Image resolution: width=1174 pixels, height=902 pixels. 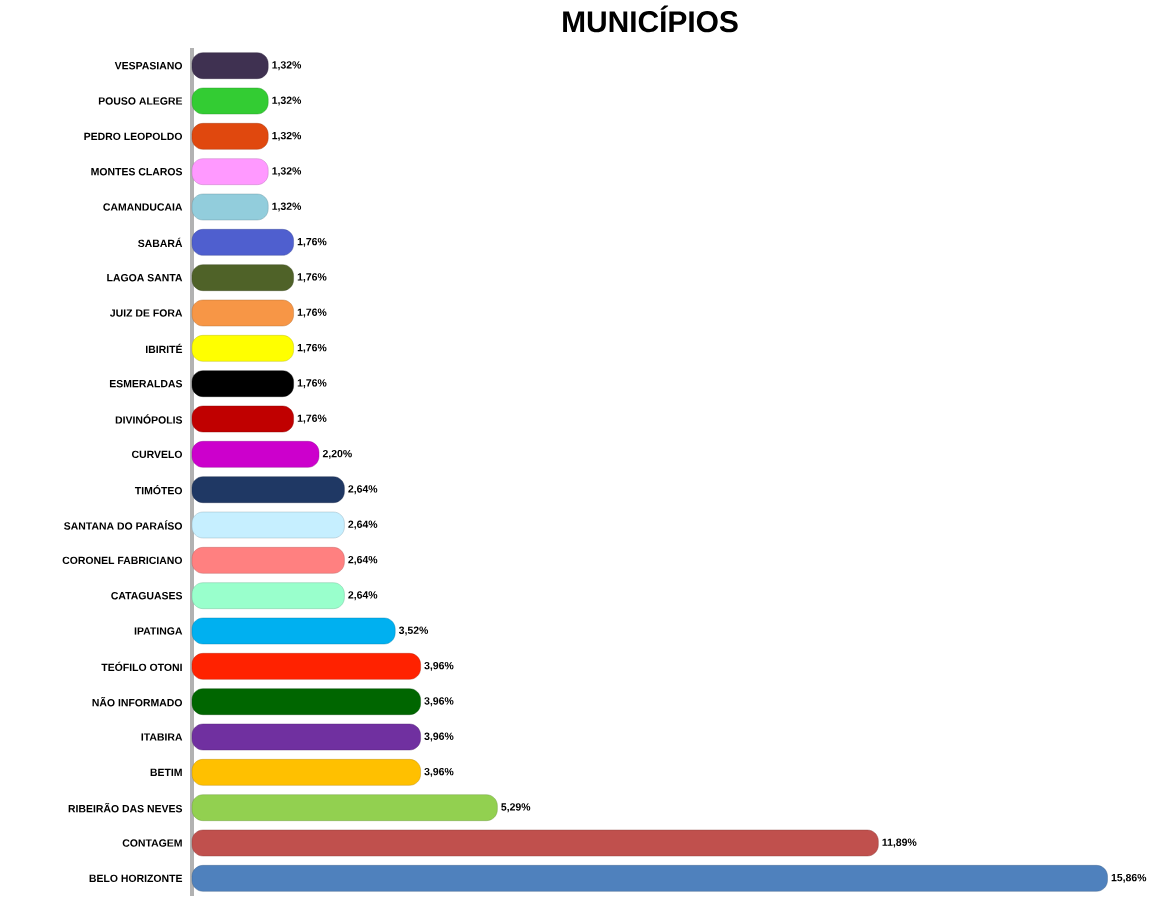 What do you see at coordinates (140, 101) in the screenshot?
I see `y-tick-label: POUSO ALEGRE` at bounding box center [140, 101].